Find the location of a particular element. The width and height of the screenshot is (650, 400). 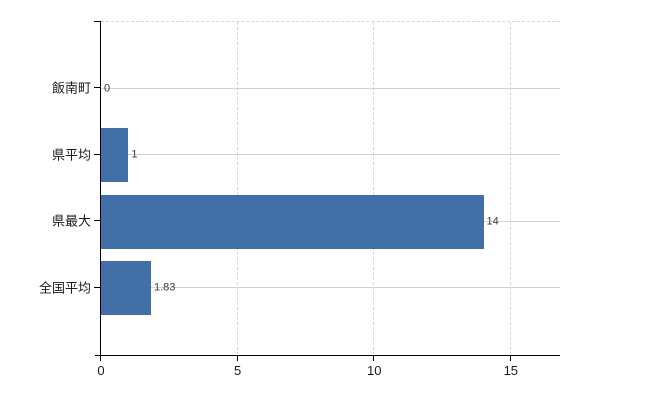

x-tick-label: 10 is located at coordinates (374, 370).